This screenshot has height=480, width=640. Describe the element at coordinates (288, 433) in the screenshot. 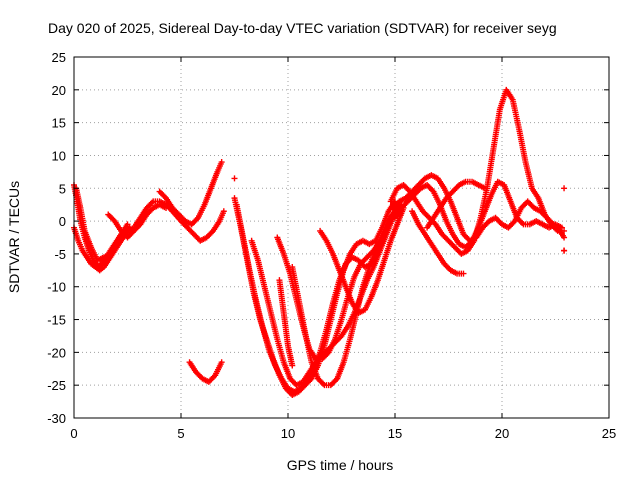

I see `x-tick-label: 10` at that location.